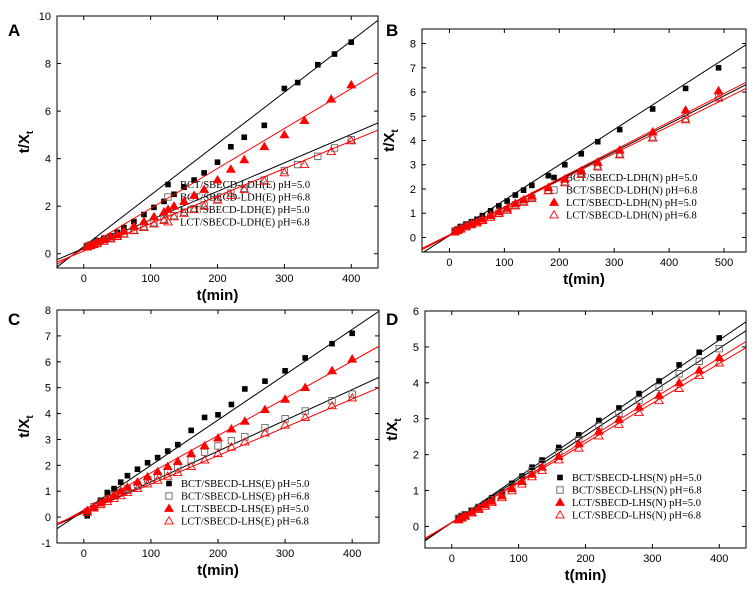  I want to click on panel-label: B, so click(392, 30).